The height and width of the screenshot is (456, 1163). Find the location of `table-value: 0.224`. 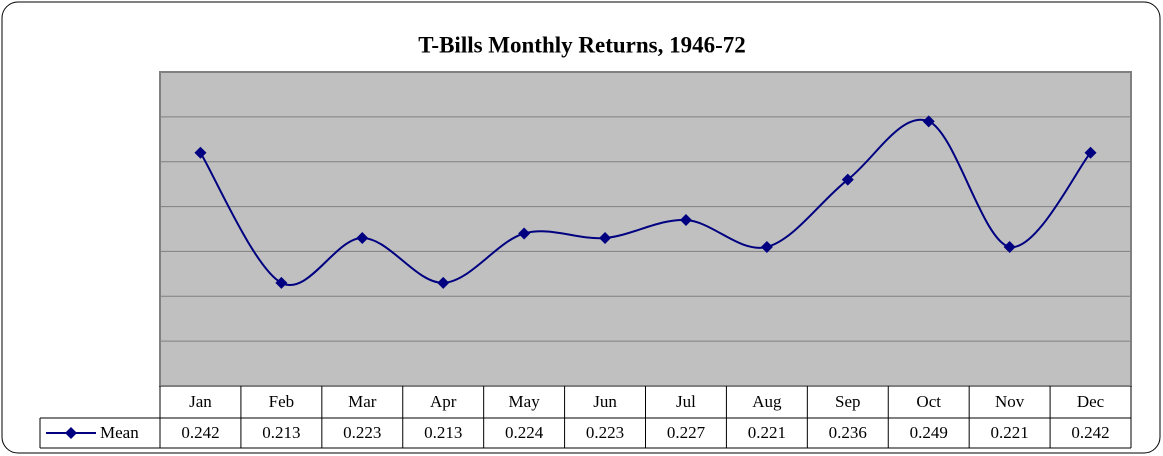

table-value: 0.224 is located at coordinates (524, 432).